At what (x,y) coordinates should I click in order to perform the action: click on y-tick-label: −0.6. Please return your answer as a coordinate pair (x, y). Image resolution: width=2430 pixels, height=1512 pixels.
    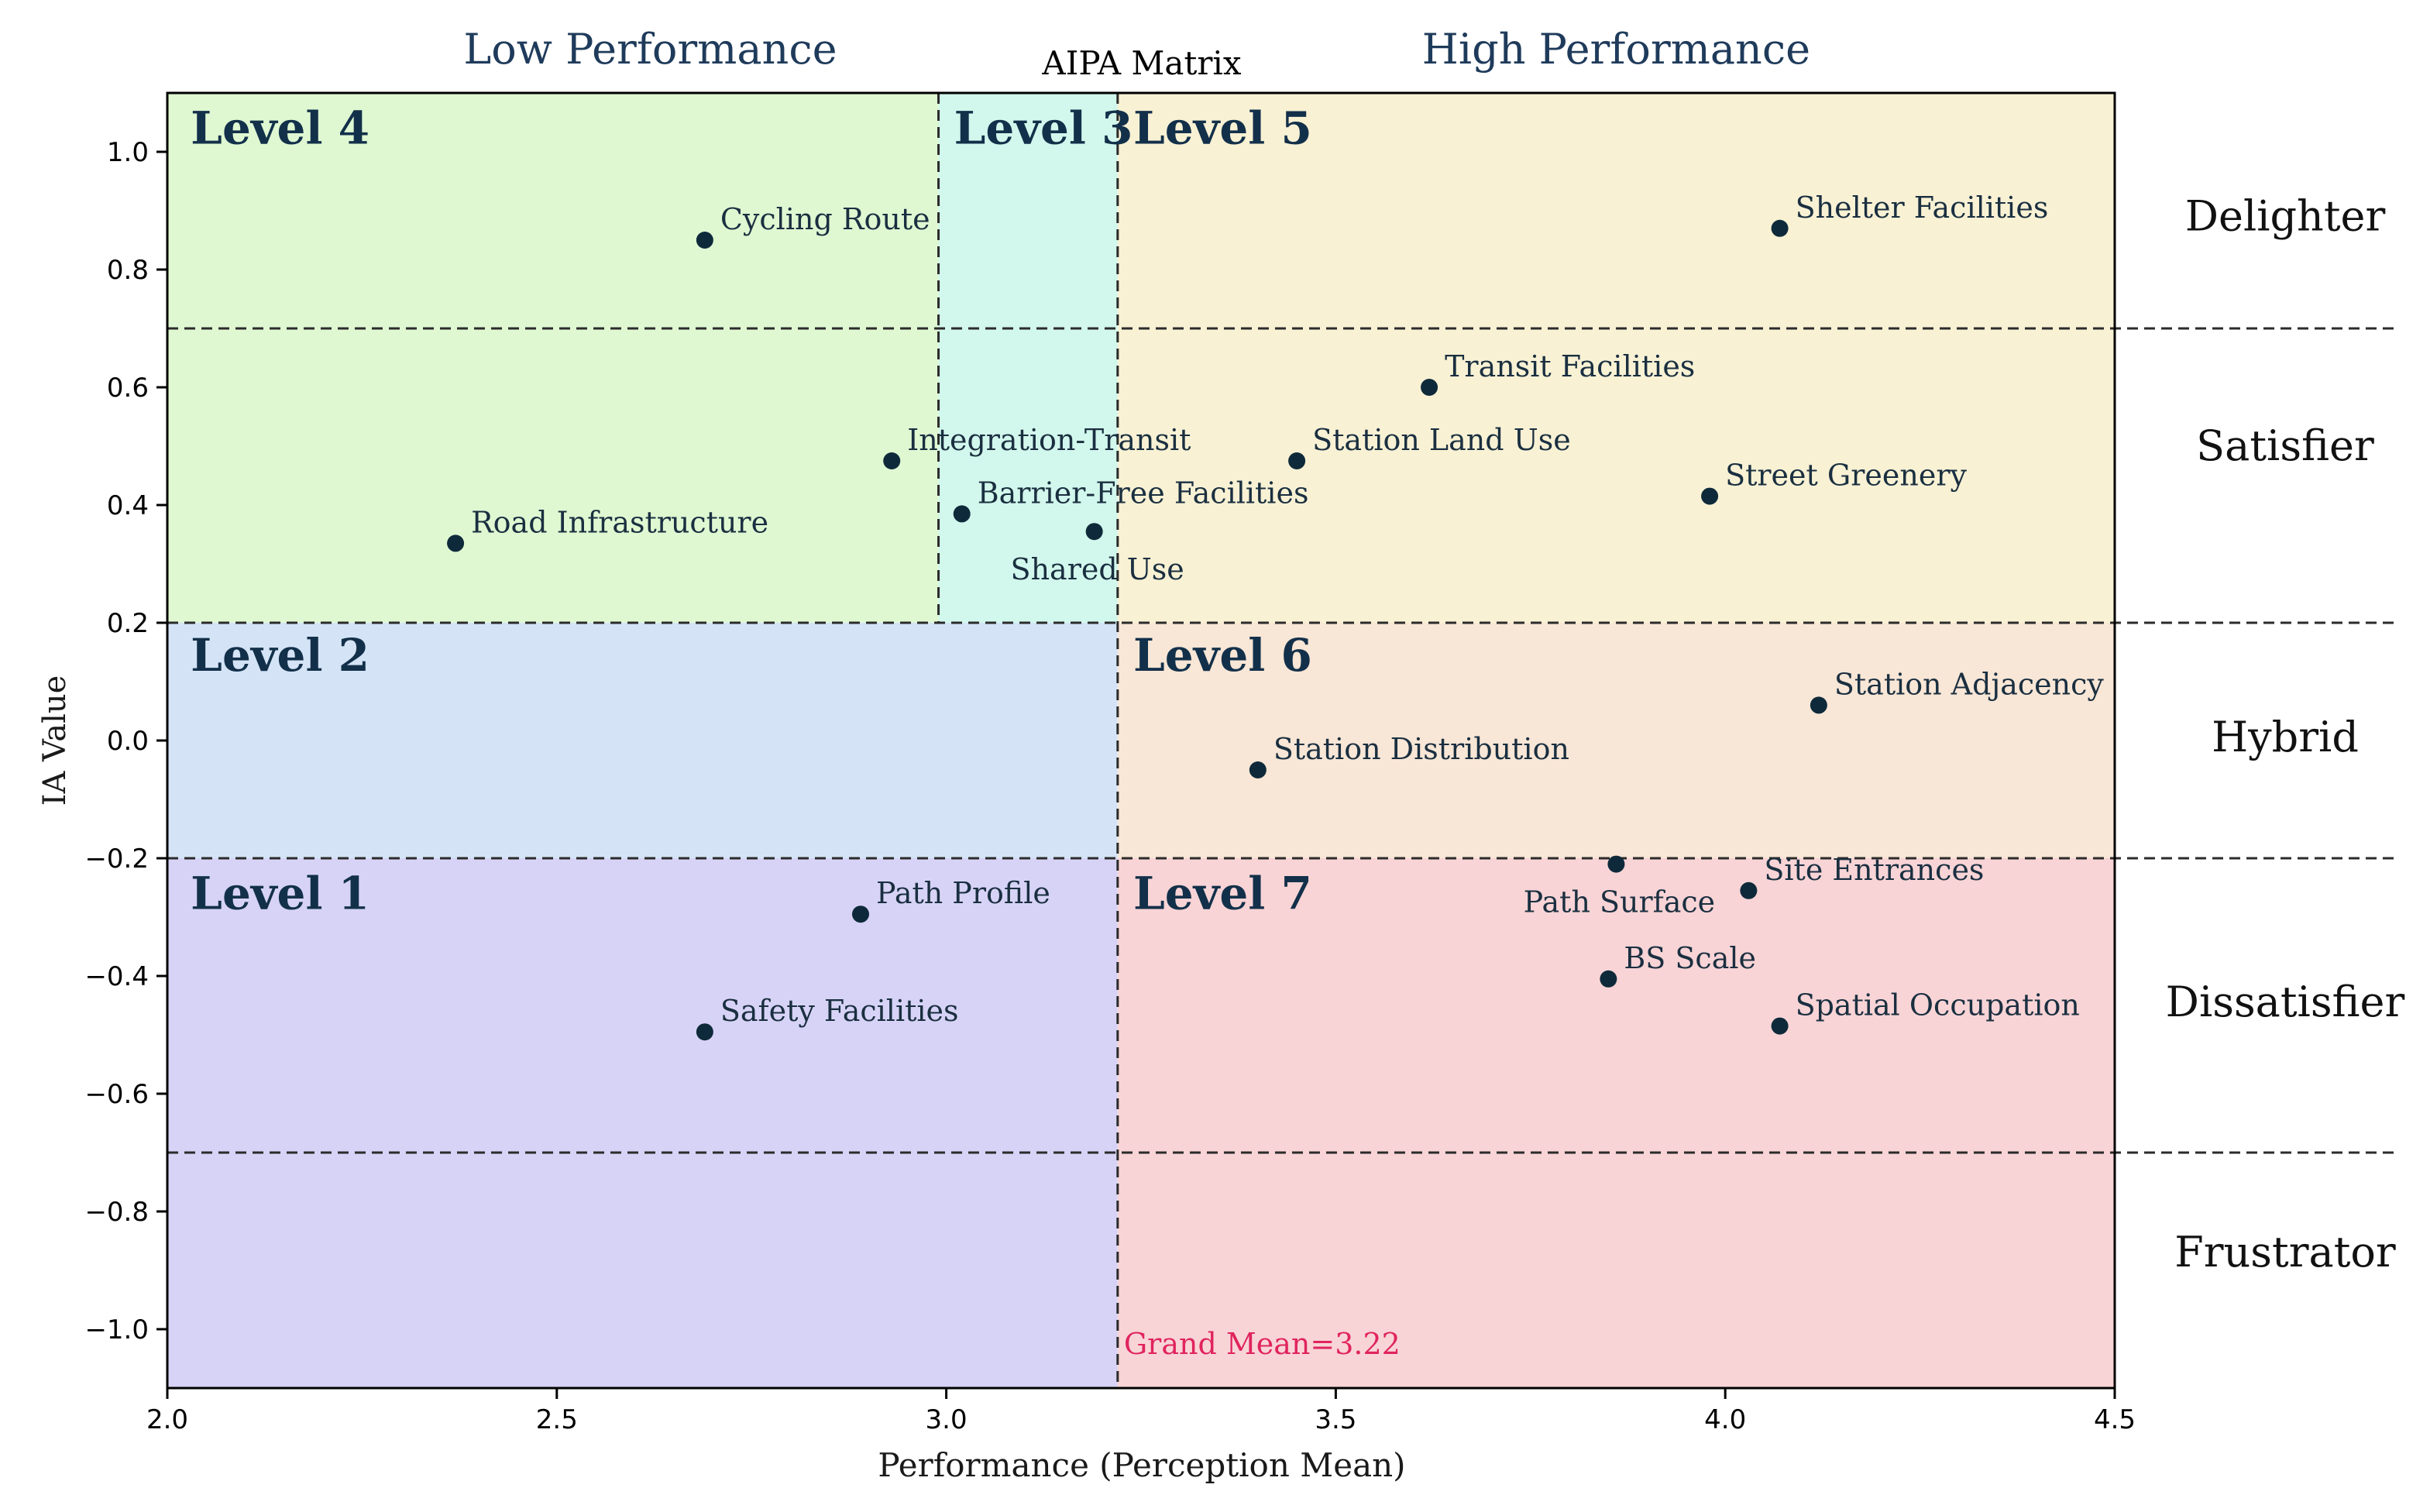
    Looking at the image, I should click on (116, 1094).